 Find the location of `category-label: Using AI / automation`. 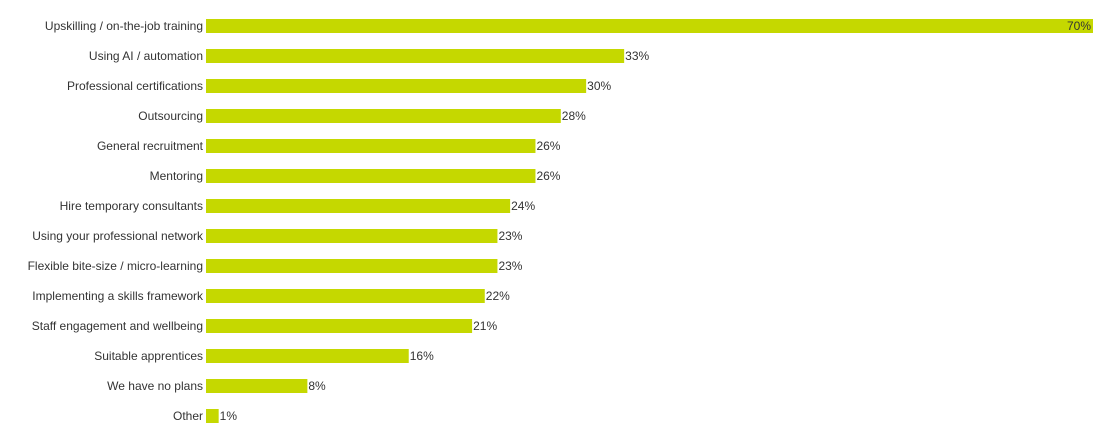

category-label: Using AI / automation is located at coordinates (146, 56).